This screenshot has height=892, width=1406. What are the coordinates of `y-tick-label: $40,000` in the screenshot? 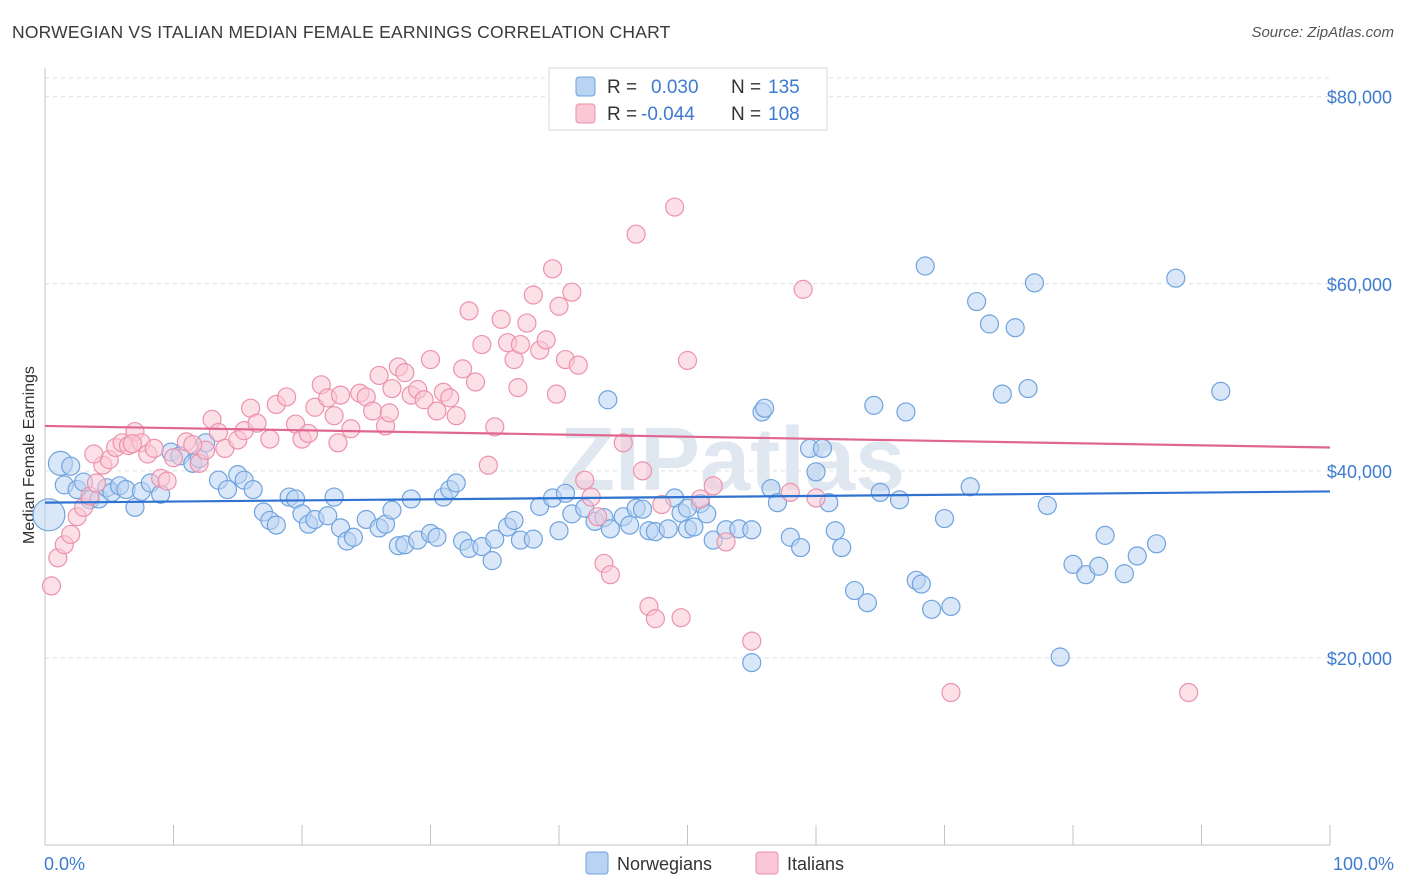 It's located at (1359, 472).